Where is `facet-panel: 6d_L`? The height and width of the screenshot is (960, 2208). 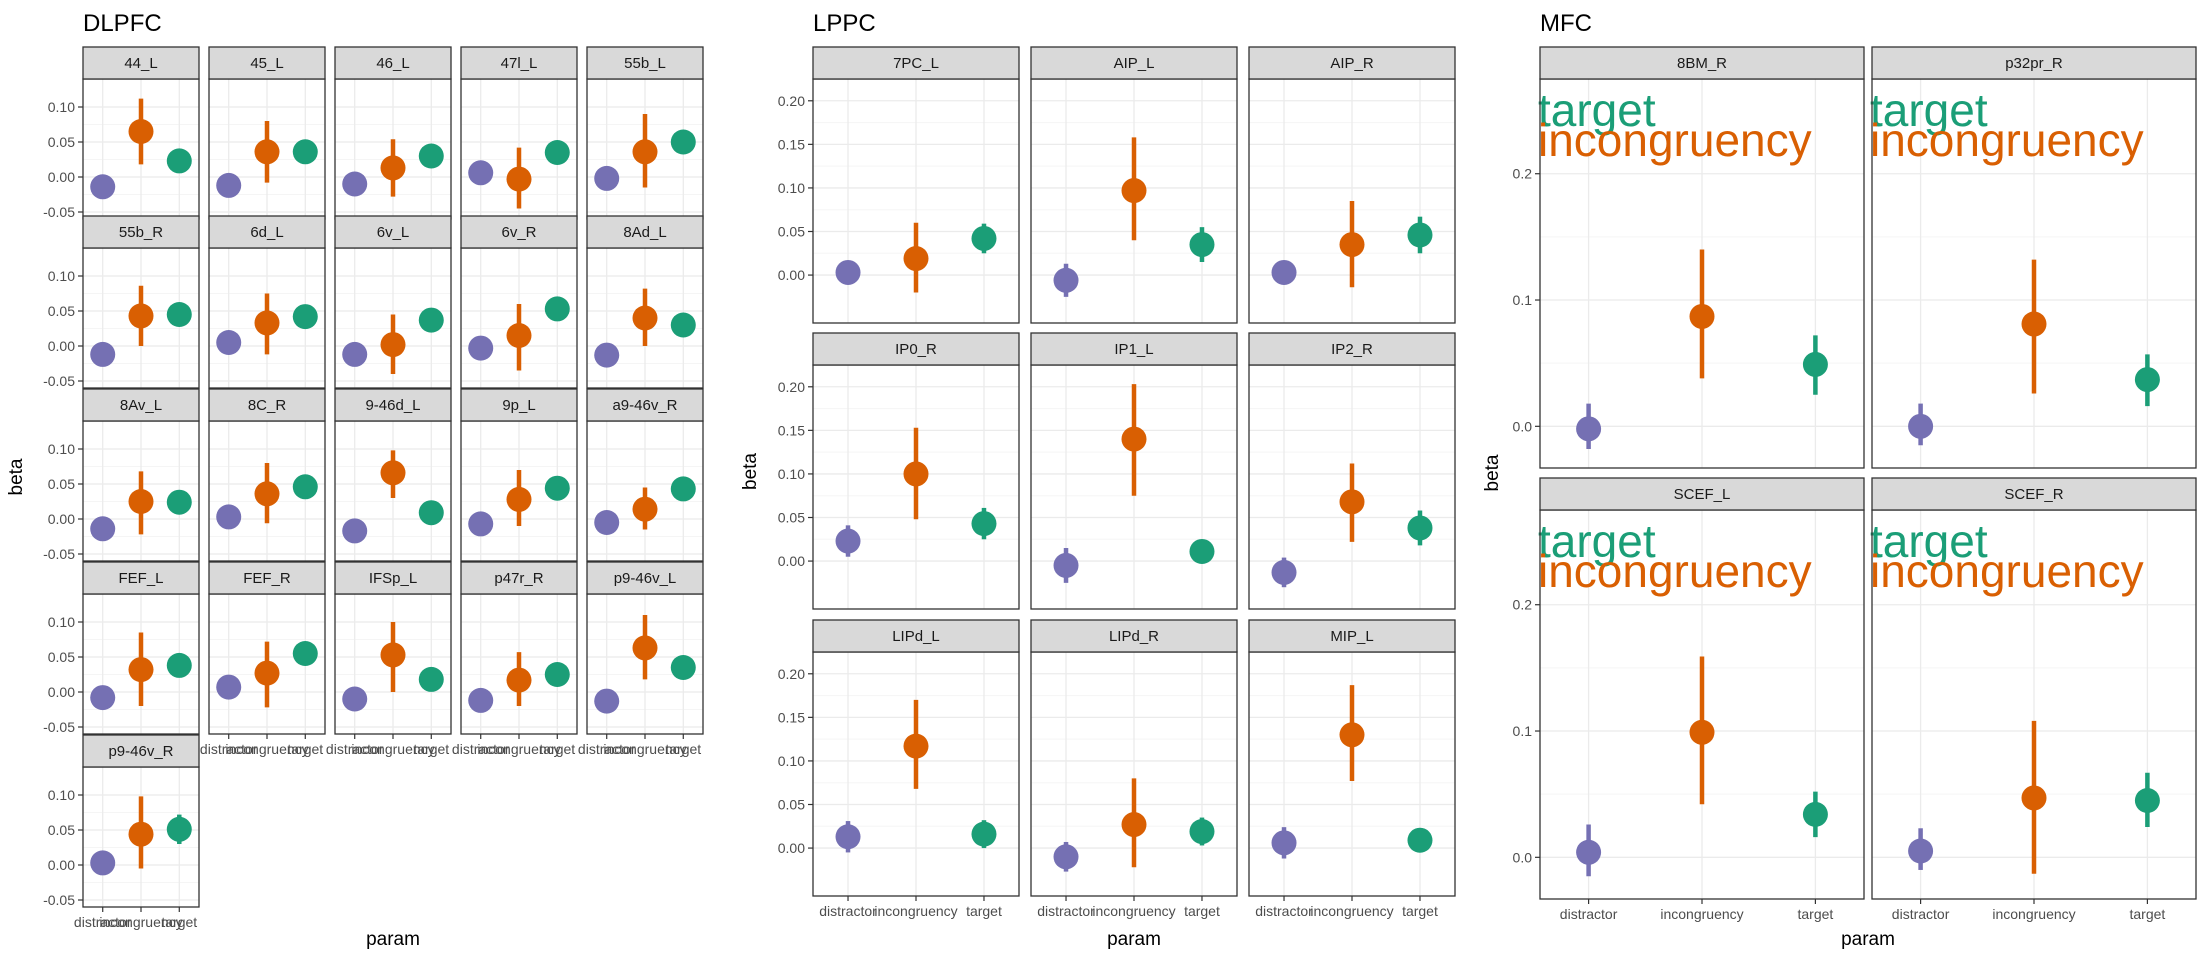
facet-panel: 6d_L is located at coordinates (267, 302).